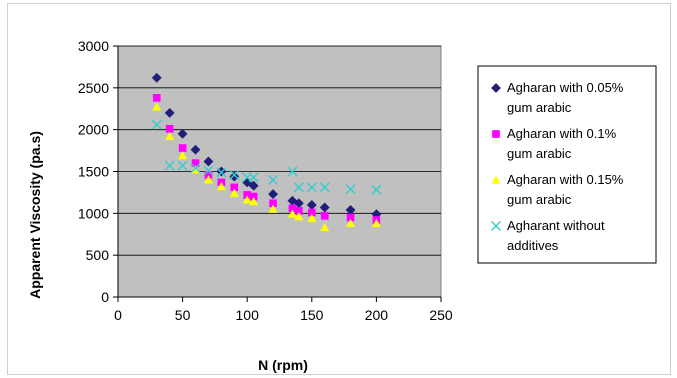 Image resolution: width=677 pixels, height=378 pixels. I want to click on y-tick-label: 500, so click(98, 255).